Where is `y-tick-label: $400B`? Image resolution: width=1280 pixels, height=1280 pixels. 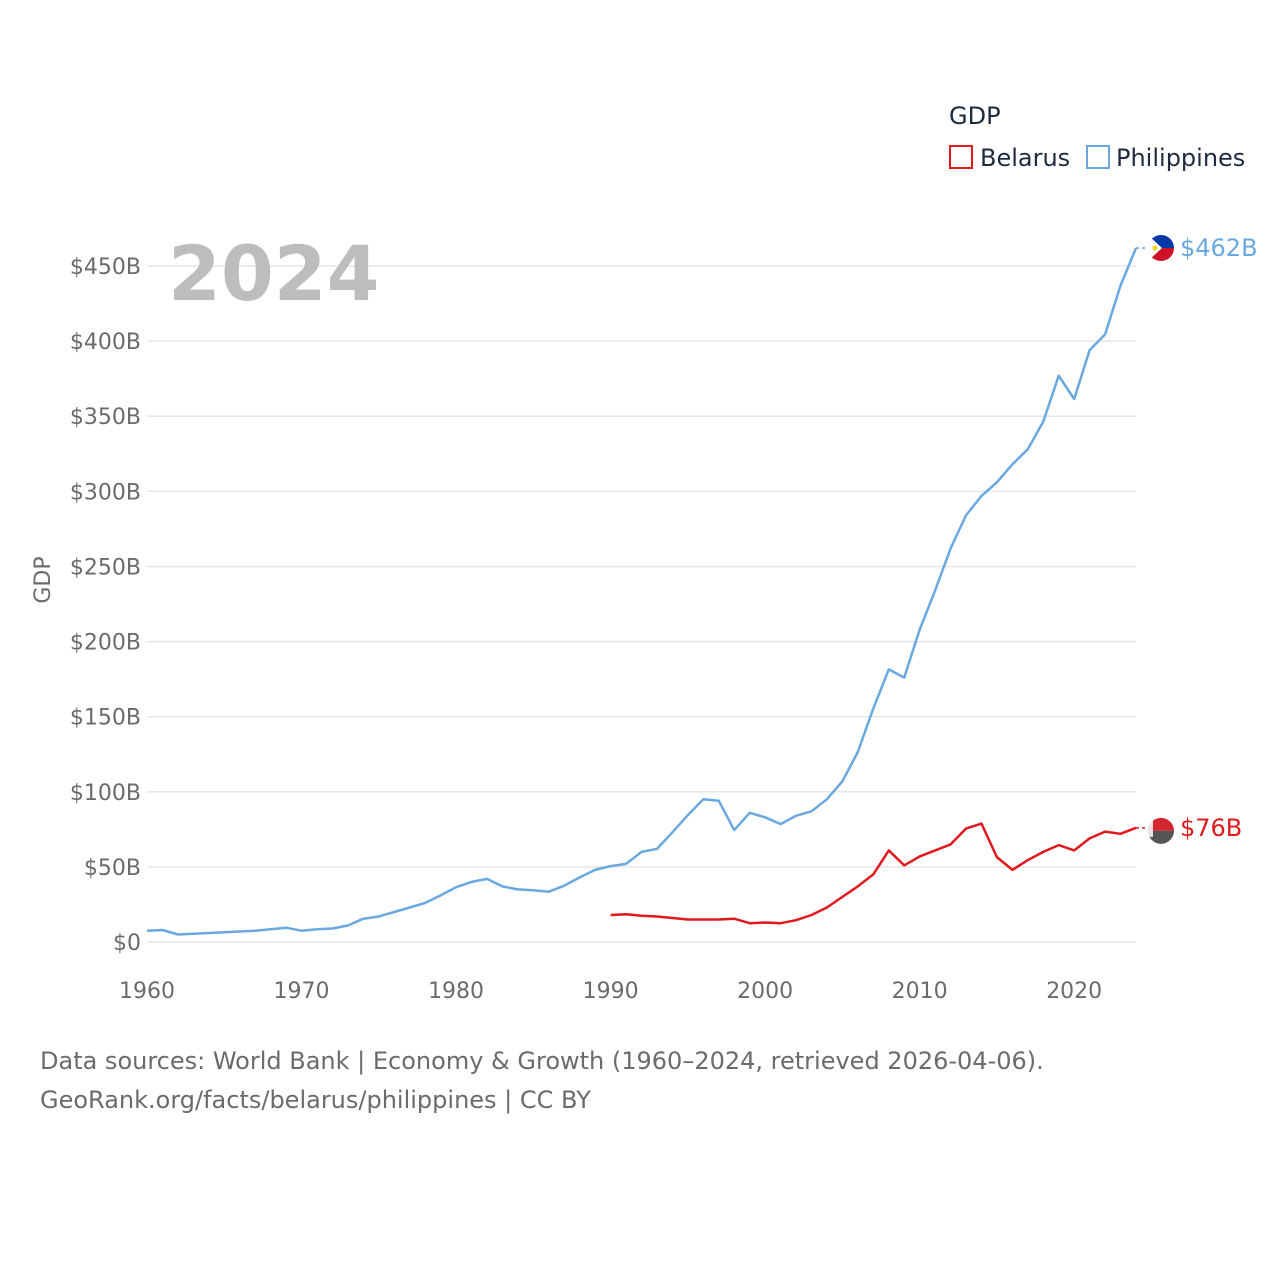 y-tick-label: $400B is located at coordinates (105, 342).